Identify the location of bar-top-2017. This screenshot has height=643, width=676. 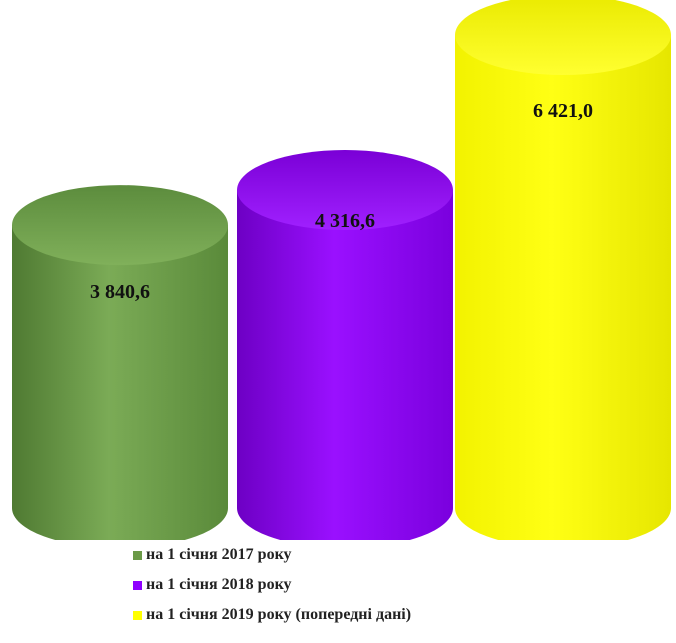
(120, 225).